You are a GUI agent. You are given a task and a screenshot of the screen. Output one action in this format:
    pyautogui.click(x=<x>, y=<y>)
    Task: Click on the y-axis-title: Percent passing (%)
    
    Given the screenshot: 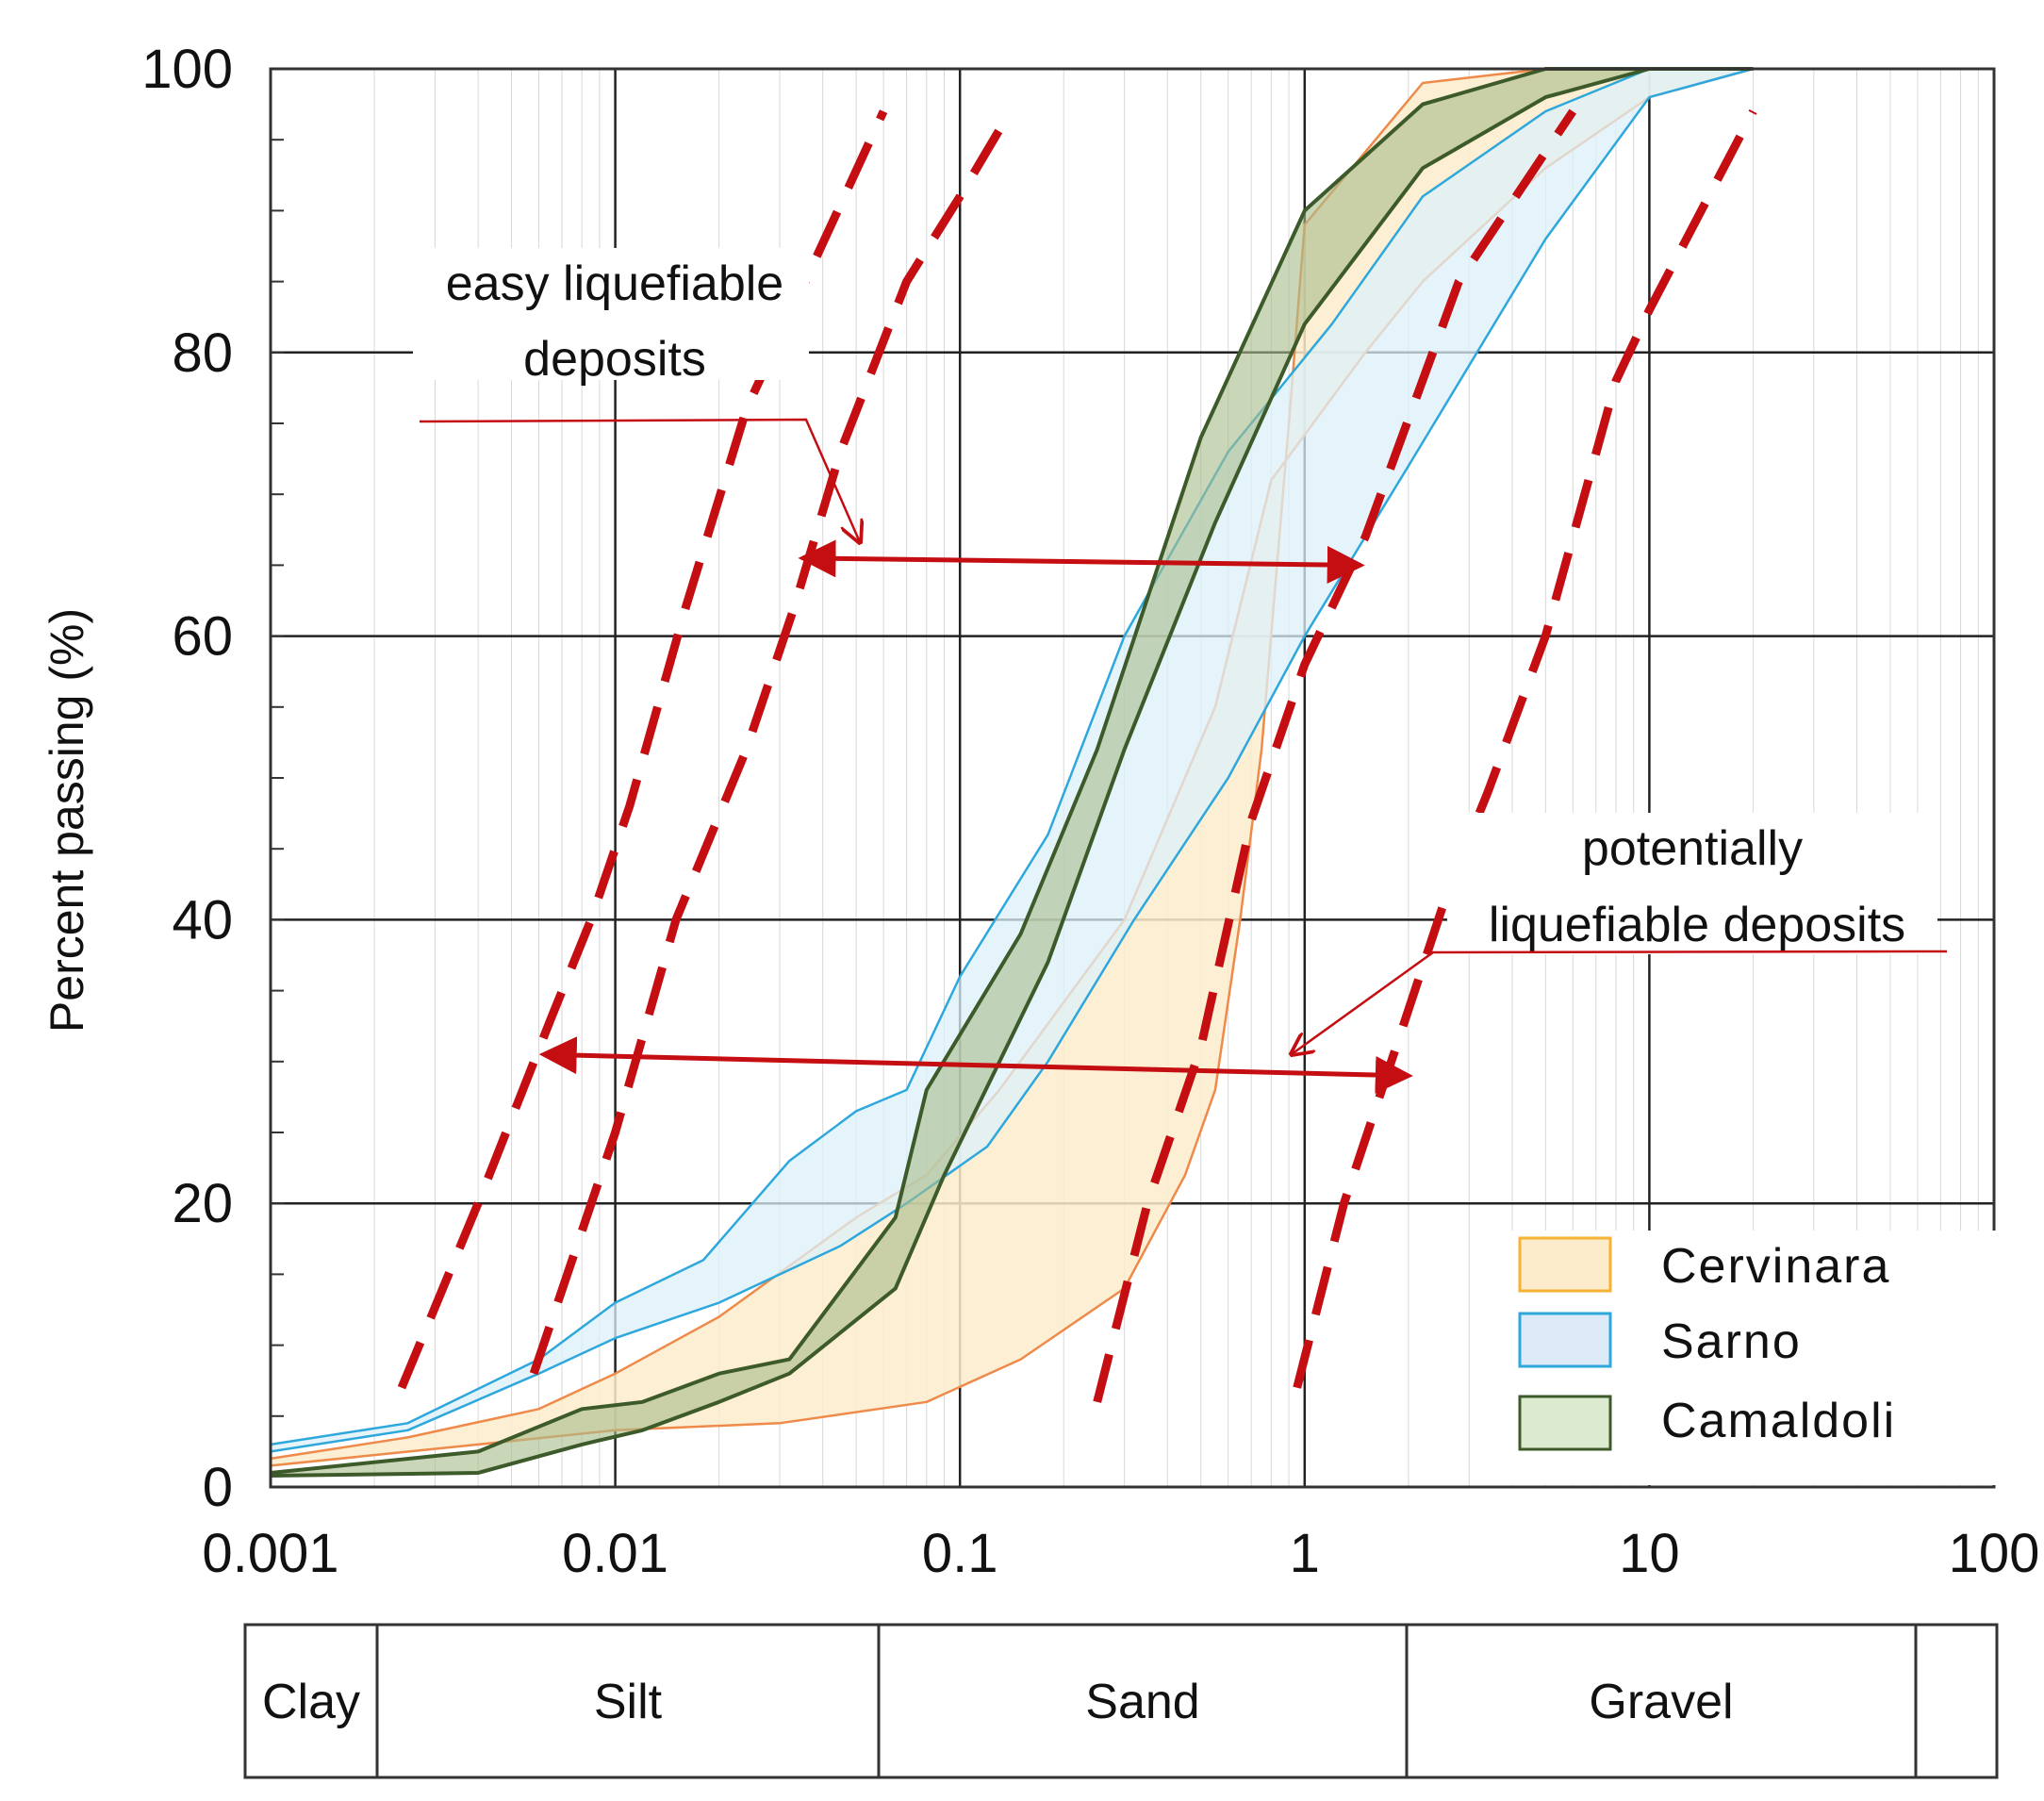 What is the action you would take?
    pyautogui.click(x=67, y=820)
    